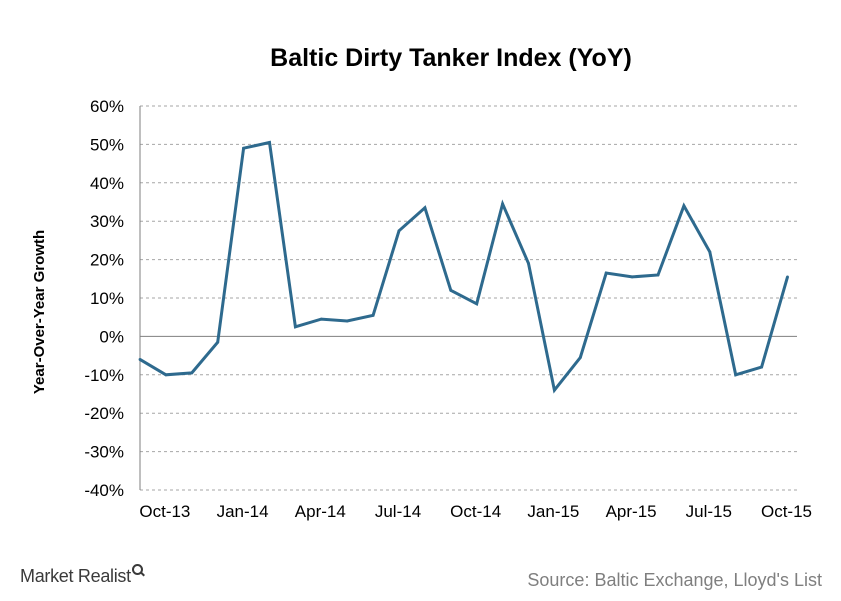  What do you see at coordinates (111, 336) in the screenshot?
I see `y-tick-label: 0%` at bounding box center [111, 336].